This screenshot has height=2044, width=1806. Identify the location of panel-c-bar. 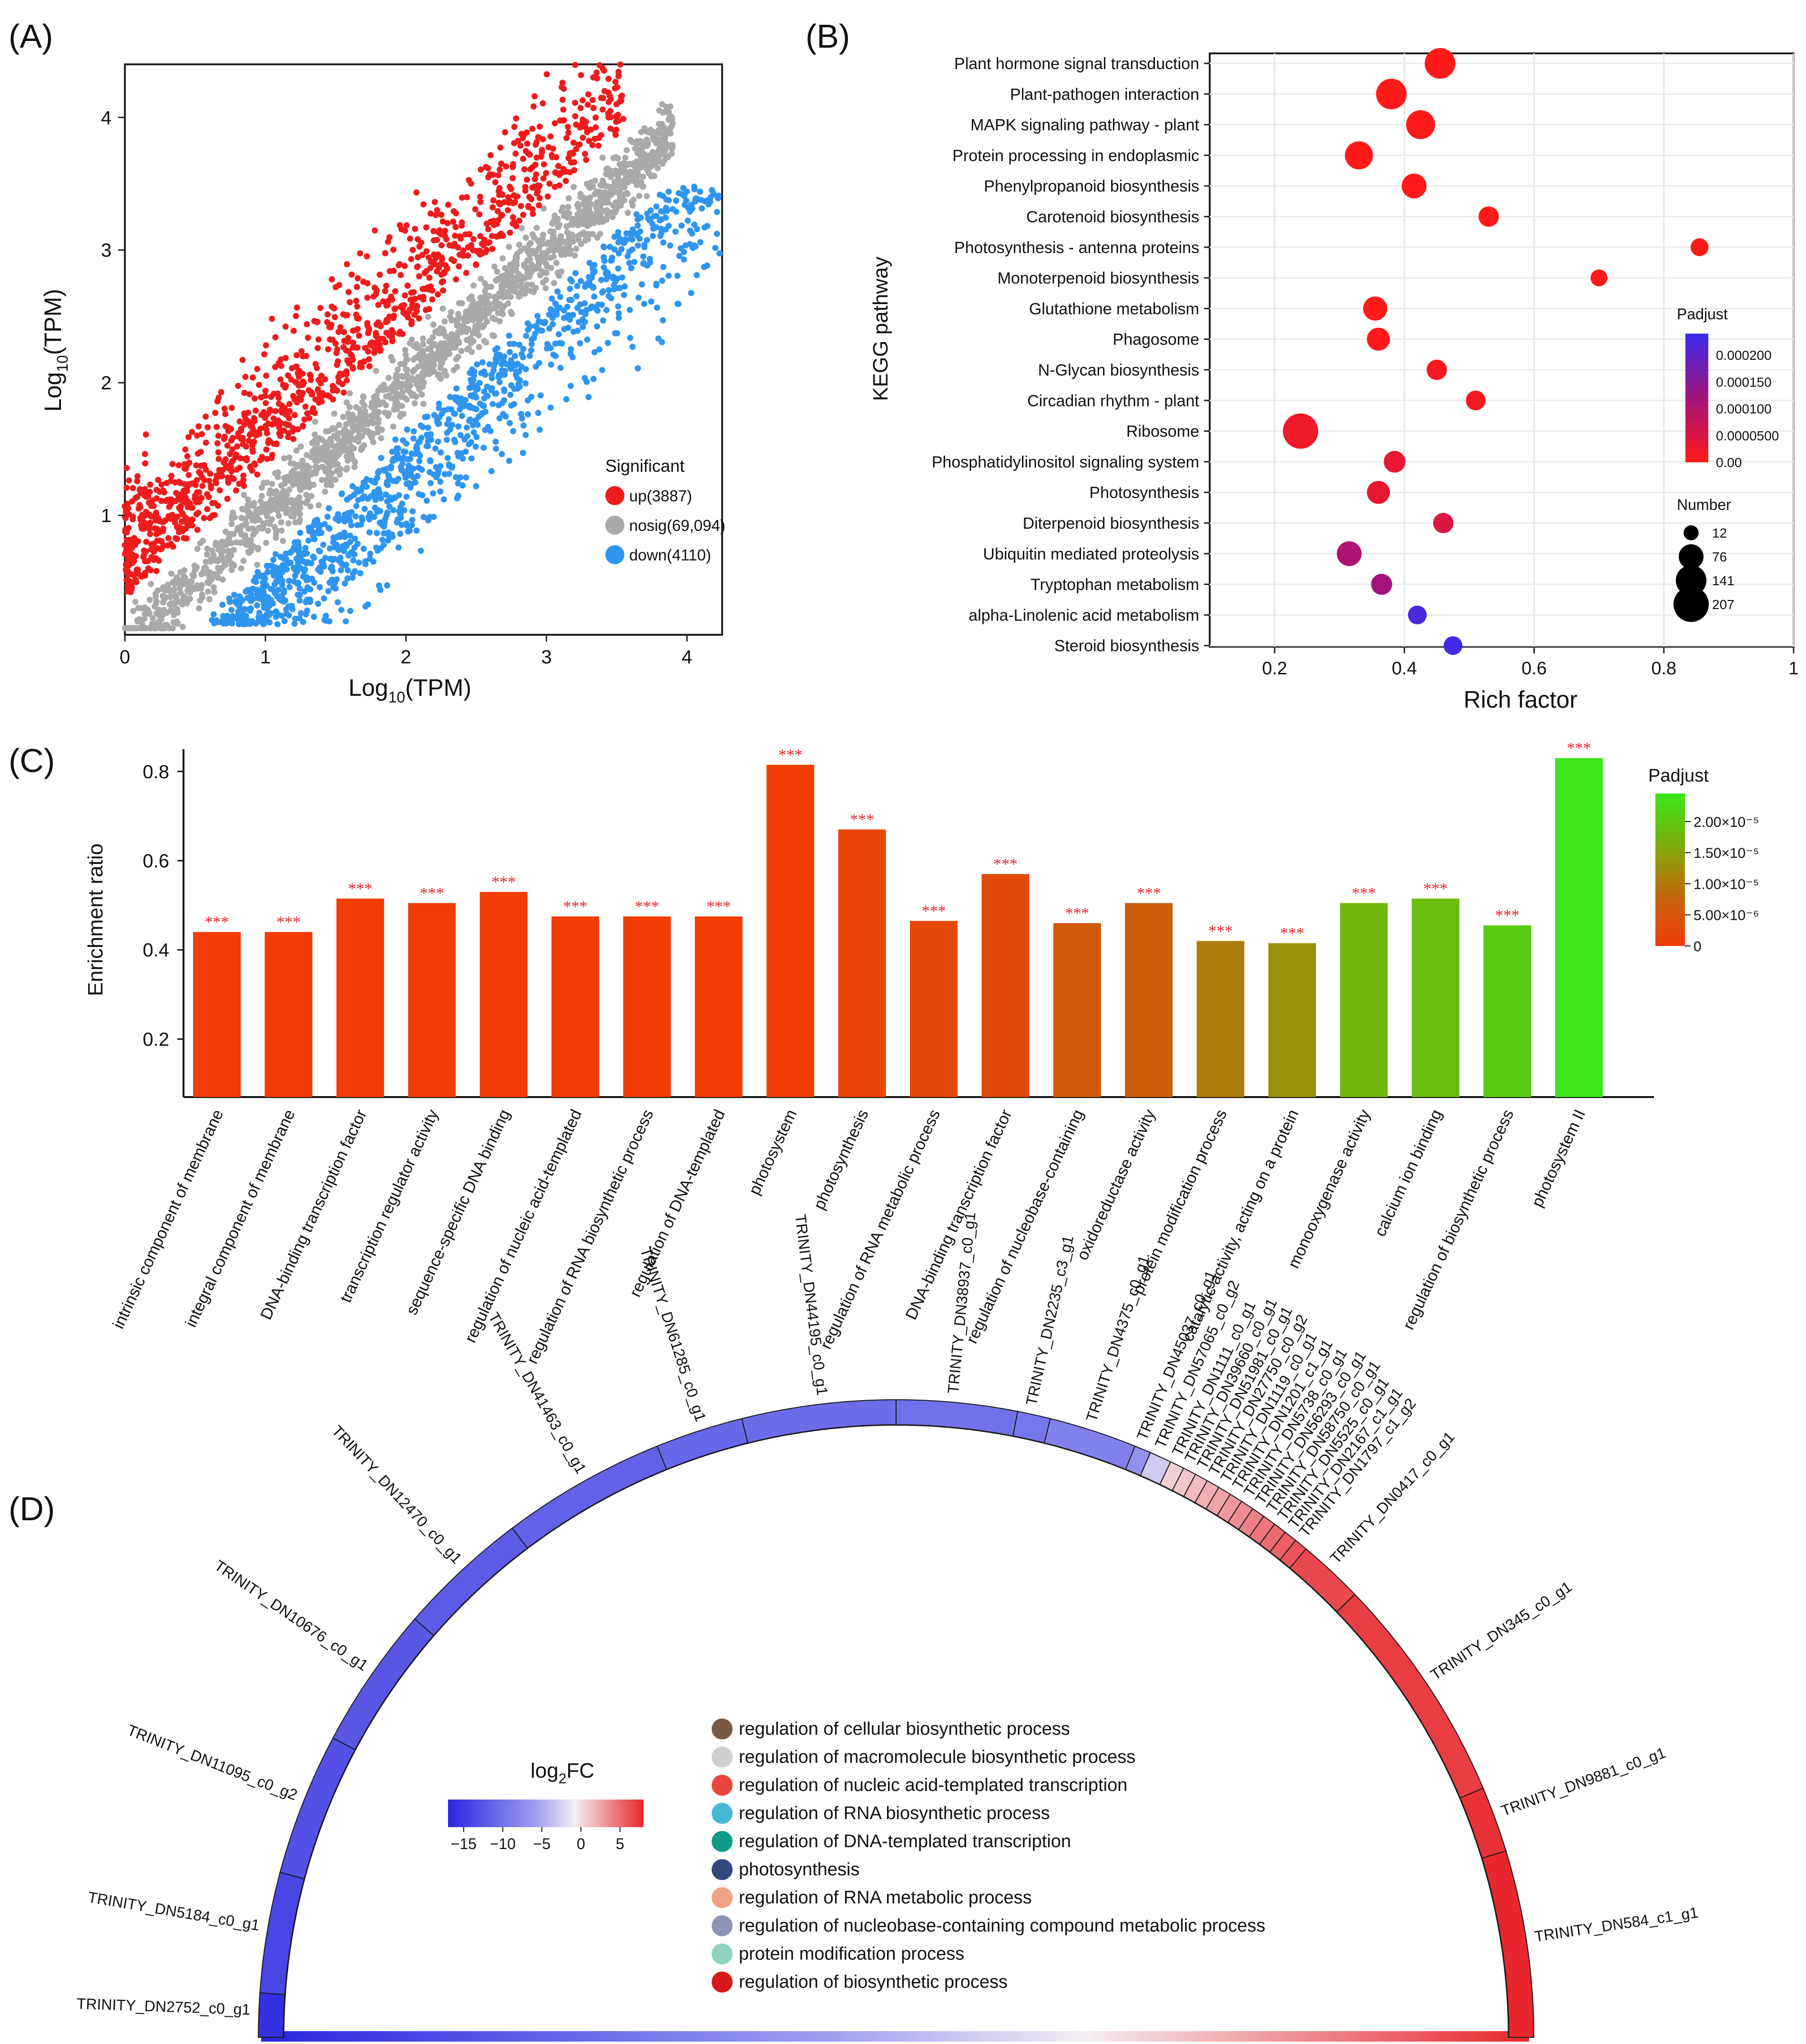
(1364, 1000).